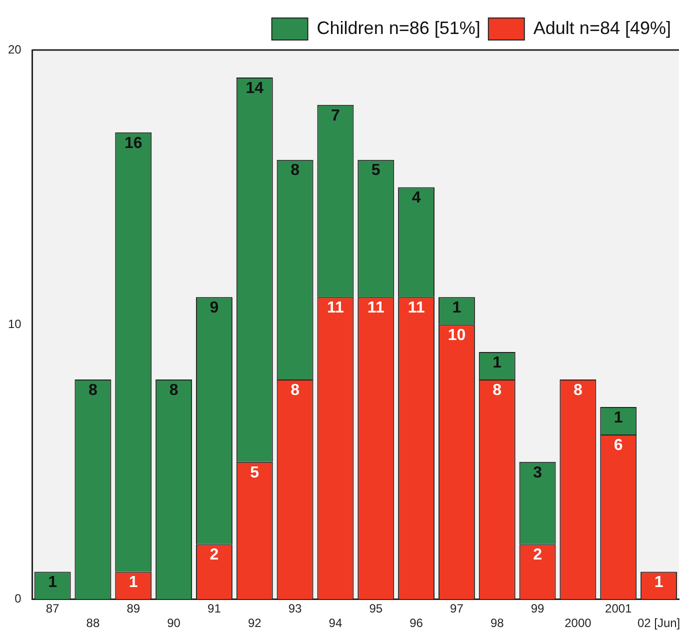 Image resolution: width=689 pixels, height=639 pixels. Describe the element at coordinates (398, 28) in the screenshot. I see `legend-label: Children n=86 [51%]` at that location.